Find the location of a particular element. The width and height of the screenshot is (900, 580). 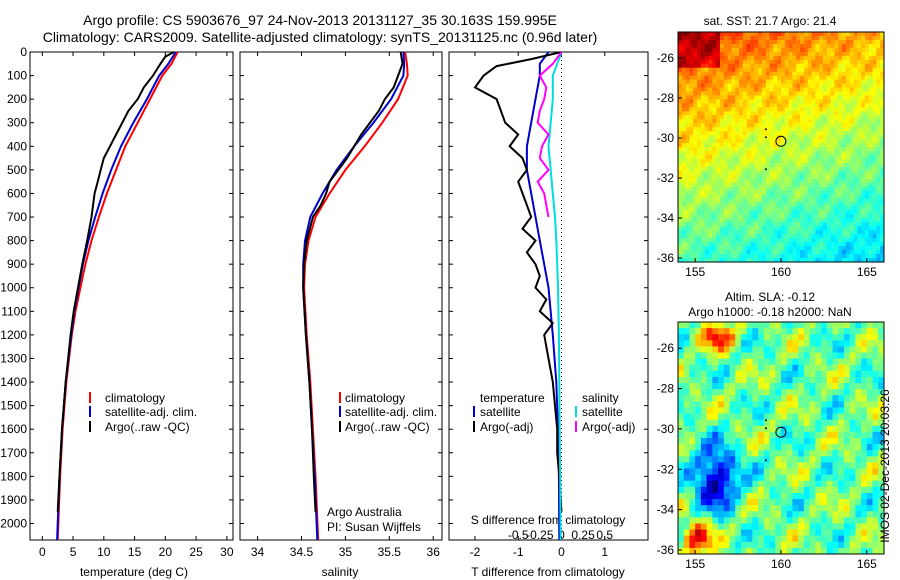

difference-xtick-label: 0 is located at coordinates (561, 552).